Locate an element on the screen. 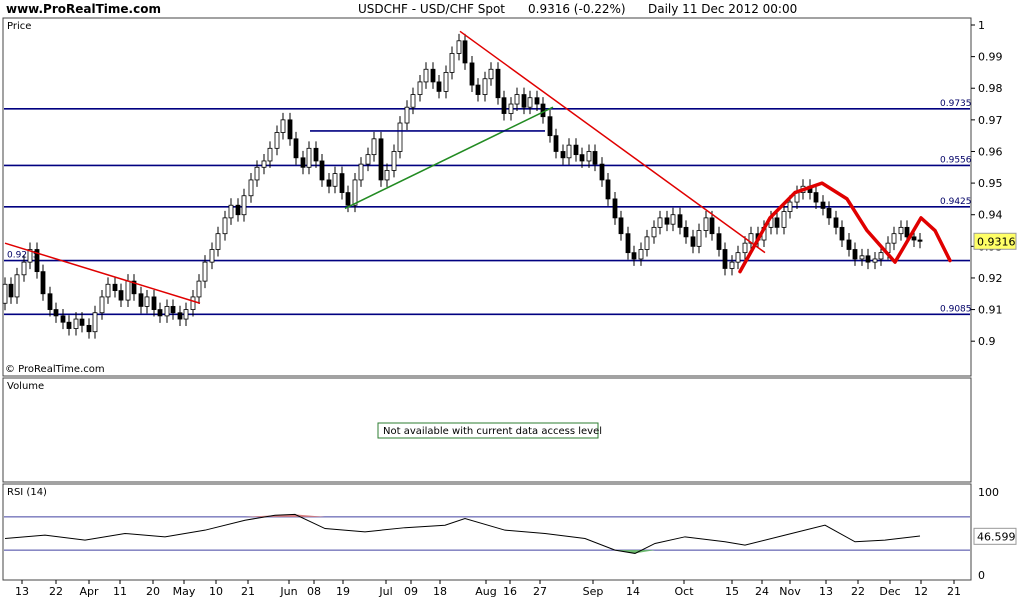 Image resolution: width=1024 pixels, height=600 pixels. current-price-tag is located at coordinates (995, 241).